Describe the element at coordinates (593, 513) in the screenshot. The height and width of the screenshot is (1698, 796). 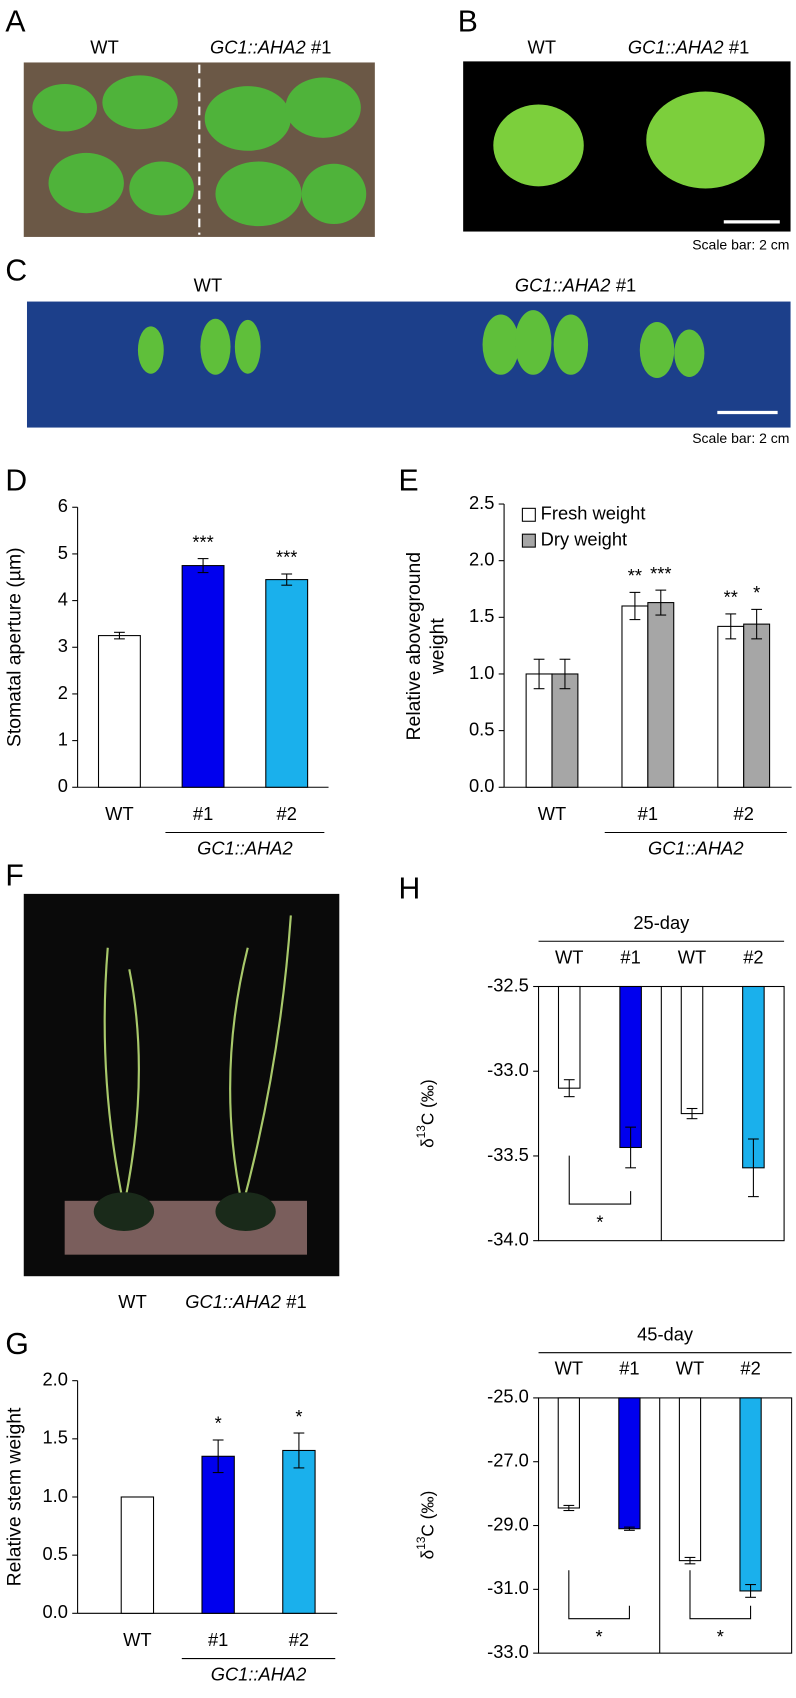
I see `legend-label: Fresh weight` at that location.